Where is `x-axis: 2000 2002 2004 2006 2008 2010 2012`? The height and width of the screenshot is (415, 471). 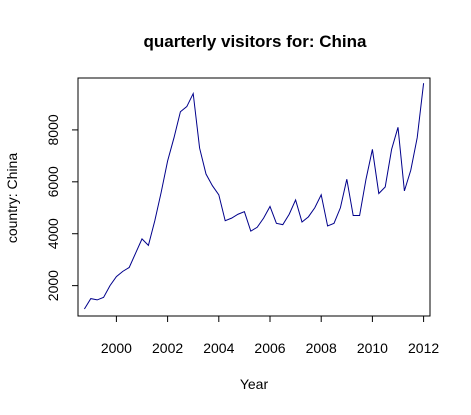
x-axis: 2000 2002 2004 2006 2008 2010 2012 is located at coordinates (270, 335).